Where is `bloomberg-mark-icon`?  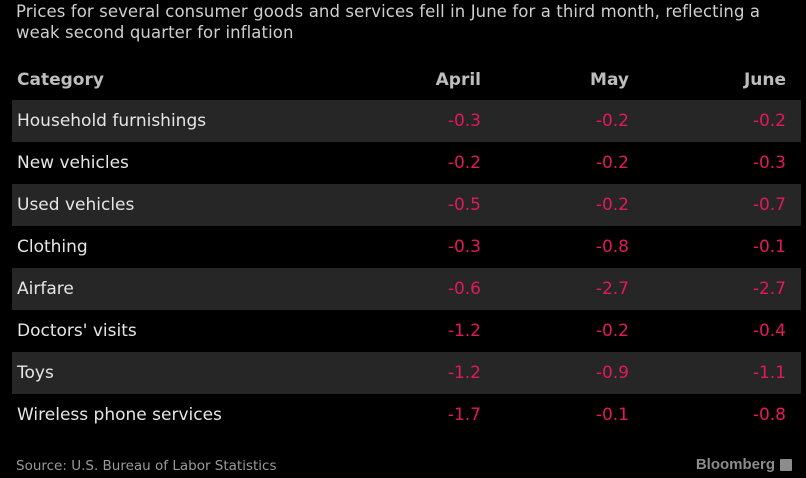
bloomberg-mark-icon is located at coordinates (786, 464).